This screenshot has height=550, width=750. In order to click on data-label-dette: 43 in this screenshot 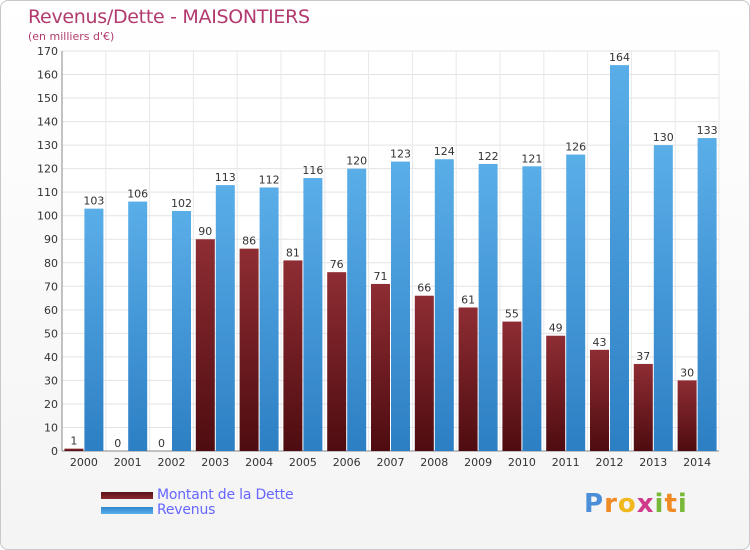, I will do `click(600, 342)`.